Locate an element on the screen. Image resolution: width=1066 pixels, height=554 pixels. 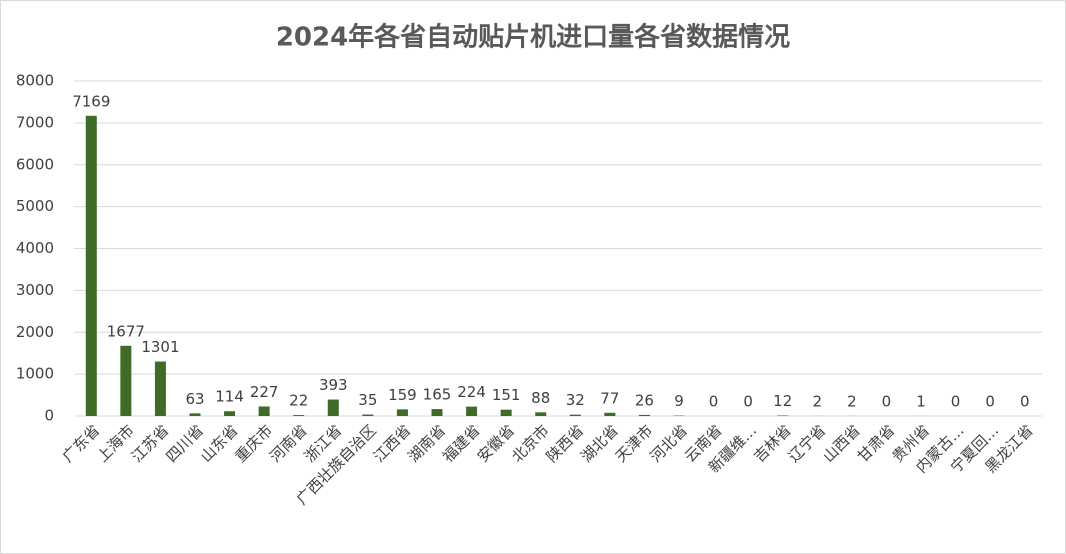
data-label: 1301 is located at coordinates (160, 347).